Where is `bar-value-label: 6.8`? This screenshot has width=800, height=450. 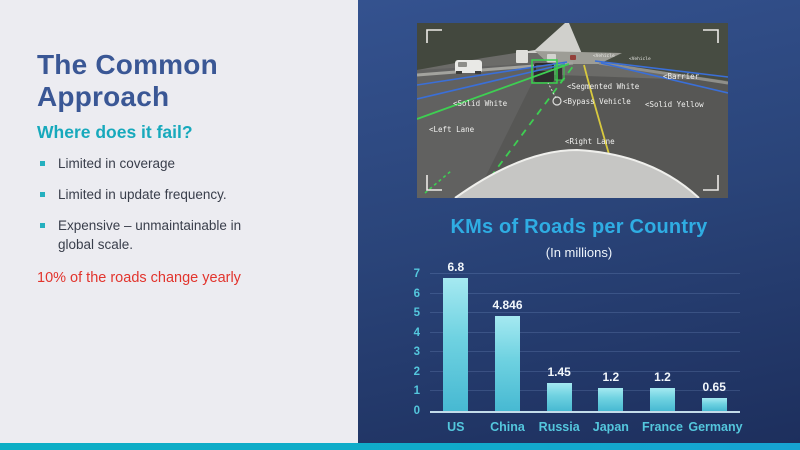
bar-value-label: 6.8 is located at coordinates (456, 266).